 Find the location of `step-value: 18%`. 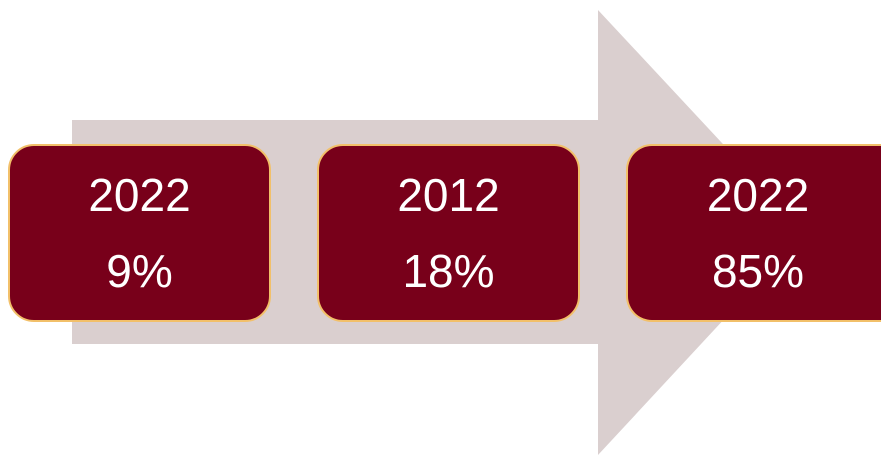

step-value: 18% is located at coordinates (448, 271).